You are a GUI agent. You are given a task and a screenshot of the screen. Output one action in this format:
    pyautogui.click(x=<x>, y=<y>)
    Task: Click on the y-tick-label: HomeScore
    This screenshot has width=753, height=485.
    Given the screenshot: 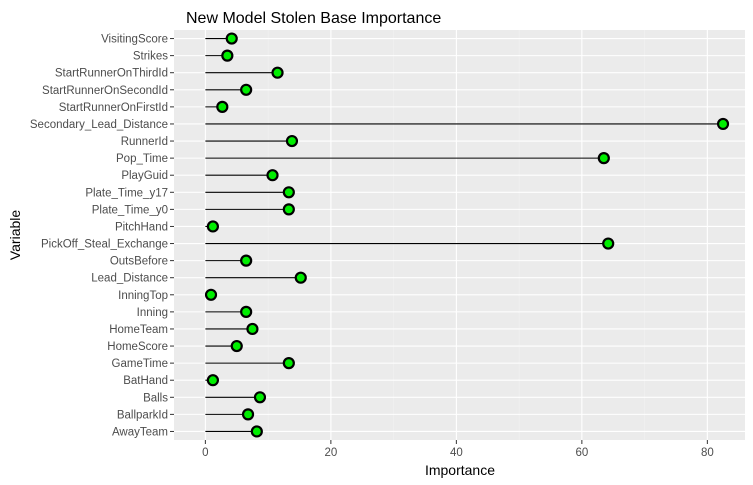 What is the action you would take?
    pyautogui.click(x=137, y=347)
    